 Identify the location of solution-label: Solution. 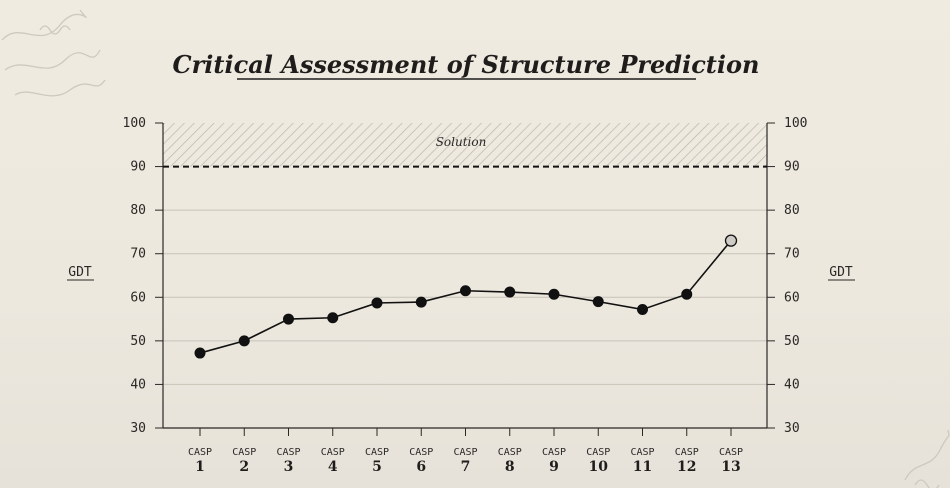
(461, 142).